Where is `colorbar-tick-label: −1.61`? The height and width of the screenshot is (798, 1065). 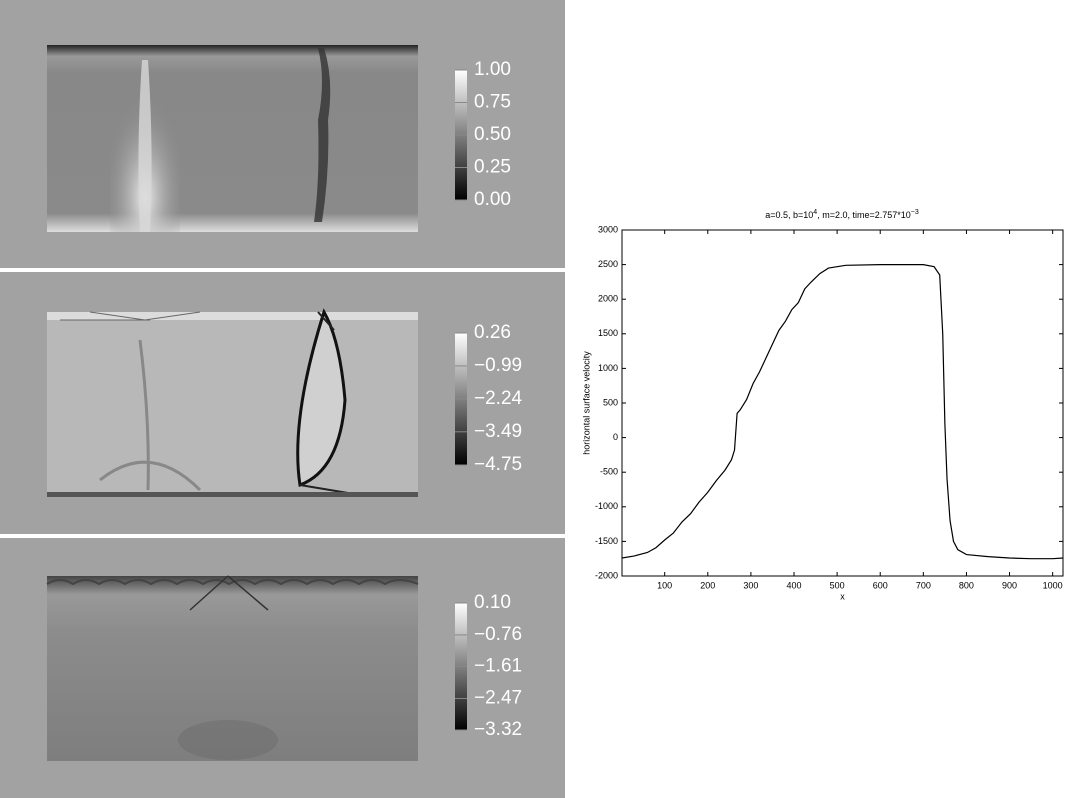
colorbar-tick-label: −1.61 is located at coordinates (498, 666).